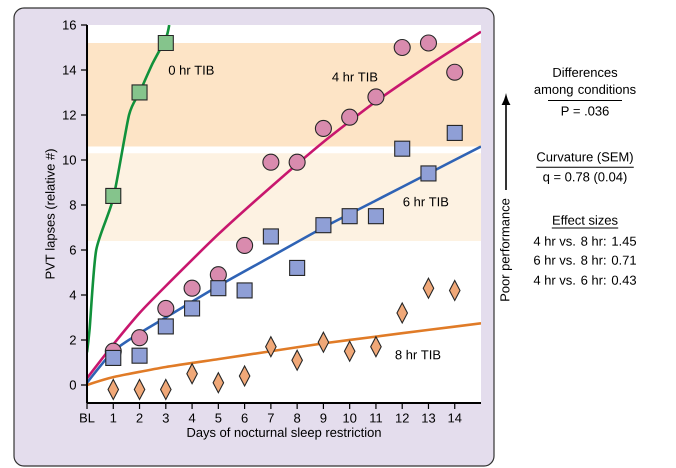  Describe the element at coordinates (73, 340) in the screenshot. I see `y-tick-label: 2` at that location.